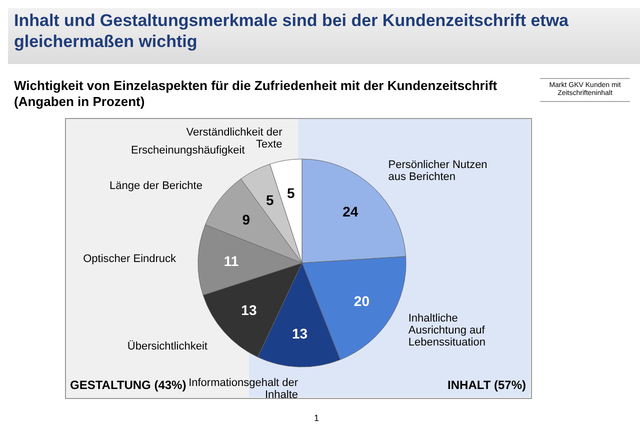 This screenshot has width=640, height=427. Describe the element at coordinates (188, 150) in the screenshot. I see `slice-label: Erscheinungshäufigkeit` at that location.